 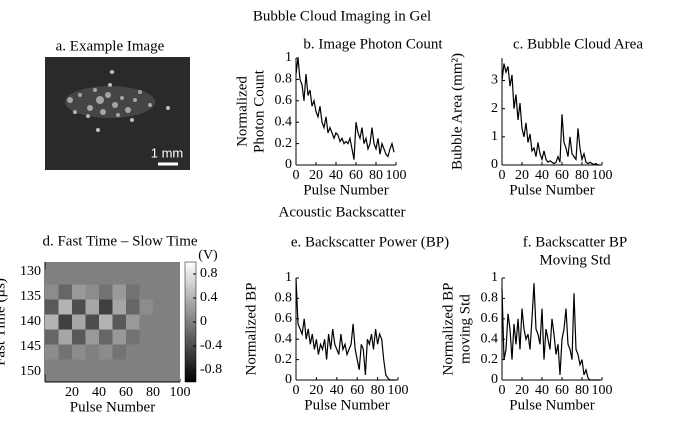 What do you see at coordinates (110, 102) in the screenshot?
I see `cloud-glow` at bounding box center [110, 102].